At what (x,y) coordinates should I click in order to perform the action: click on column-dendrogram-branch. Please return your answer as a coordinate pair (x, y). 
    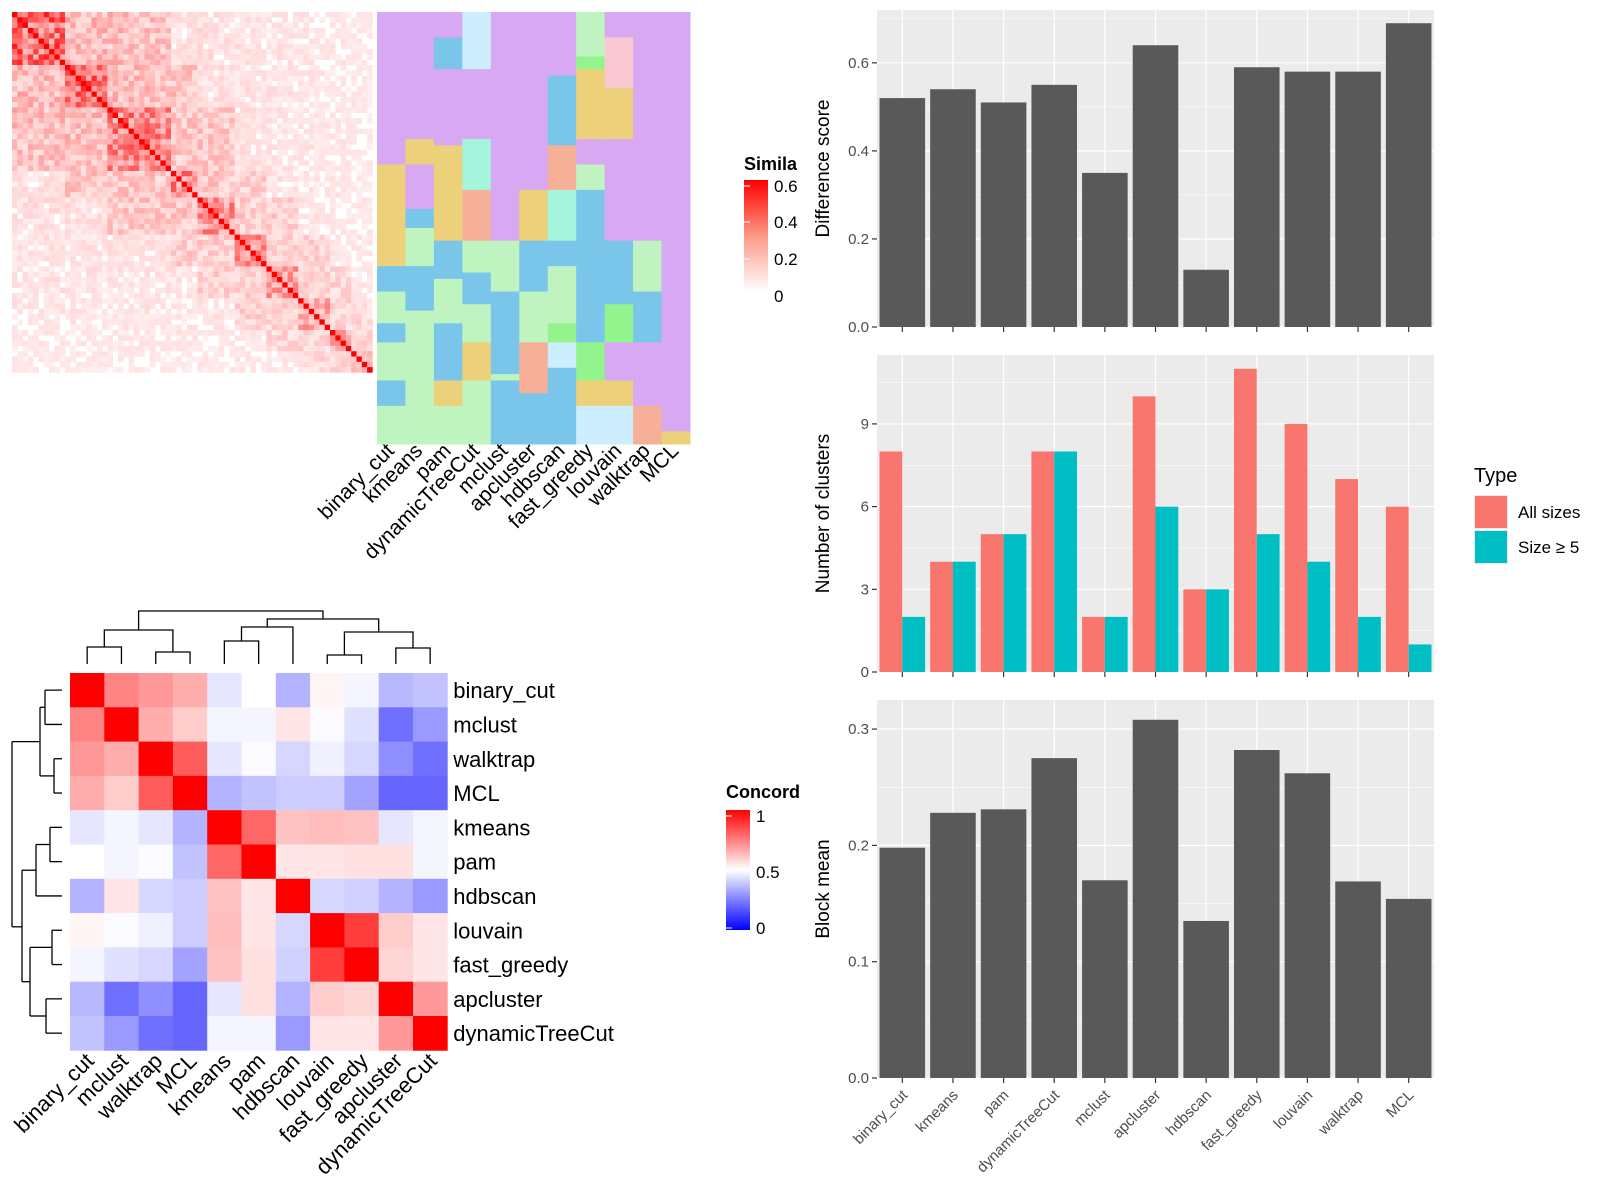
    Looking at the image, I should click on (344, 659).